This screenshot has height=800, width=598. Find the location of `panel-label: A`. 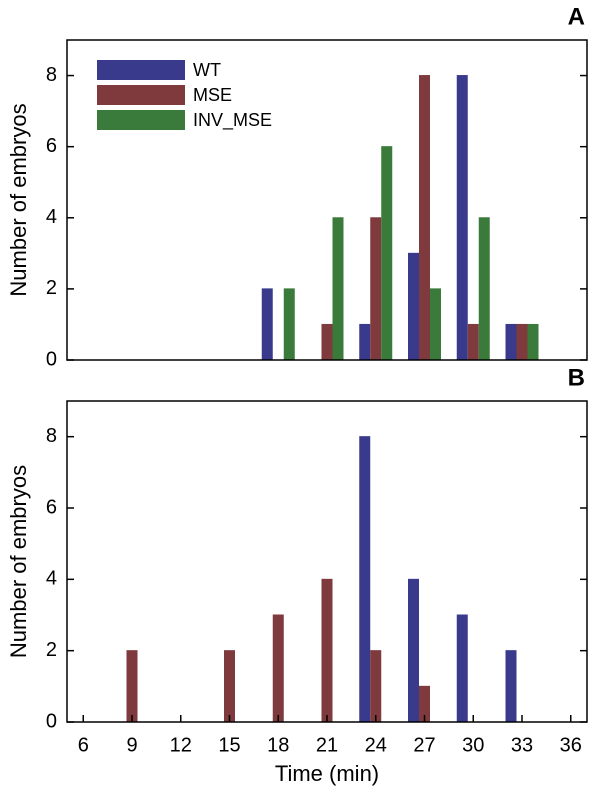

panel-label: A is located at coordinates (576, 16).